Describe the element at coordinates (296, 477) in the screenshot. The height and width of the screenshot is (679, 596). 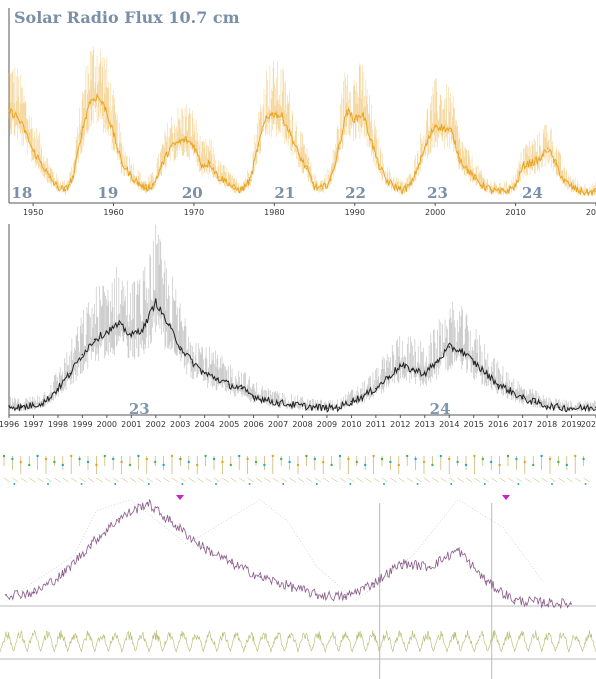
I see `marker-rows` at that location.